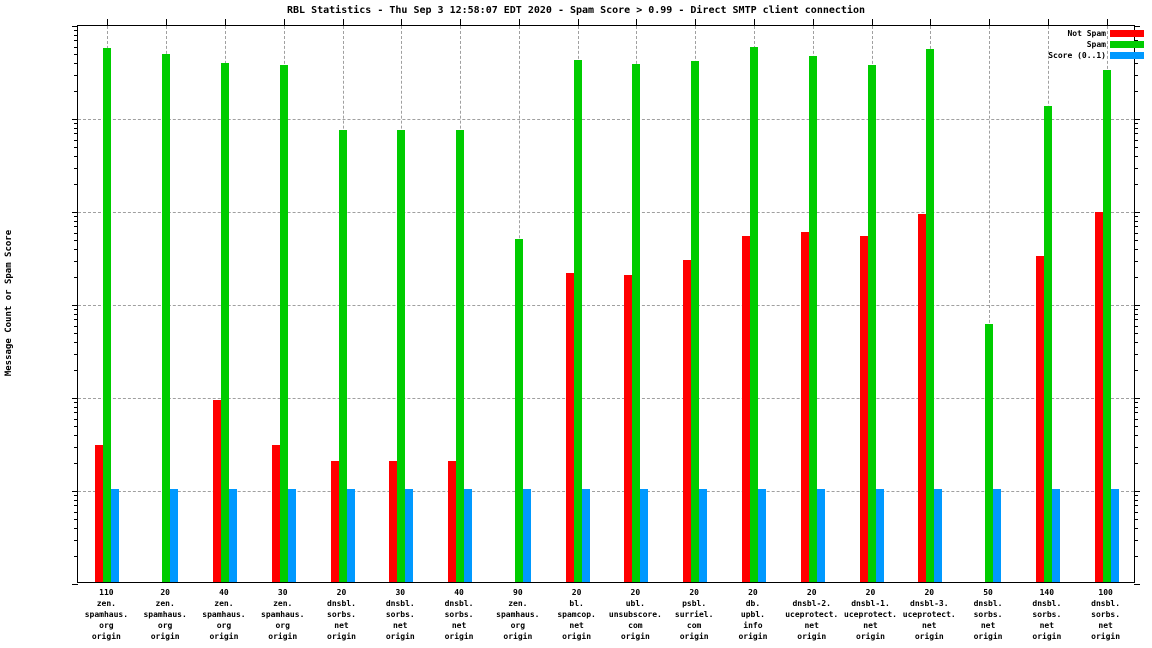  Describe the element at coordinates (1086, 33) in the screenshot. I see `legend-label: Not Spam` at that location.